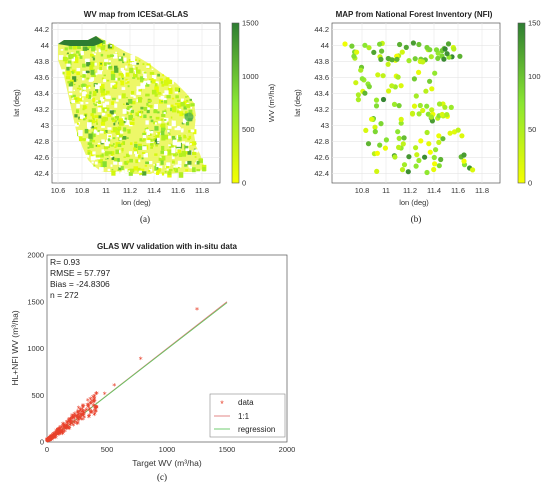 This screenshot has height=488, width=550. Describe the element at coordinates (386, 190) in the screenshot. I see `x-tick-label: 11` at that location.